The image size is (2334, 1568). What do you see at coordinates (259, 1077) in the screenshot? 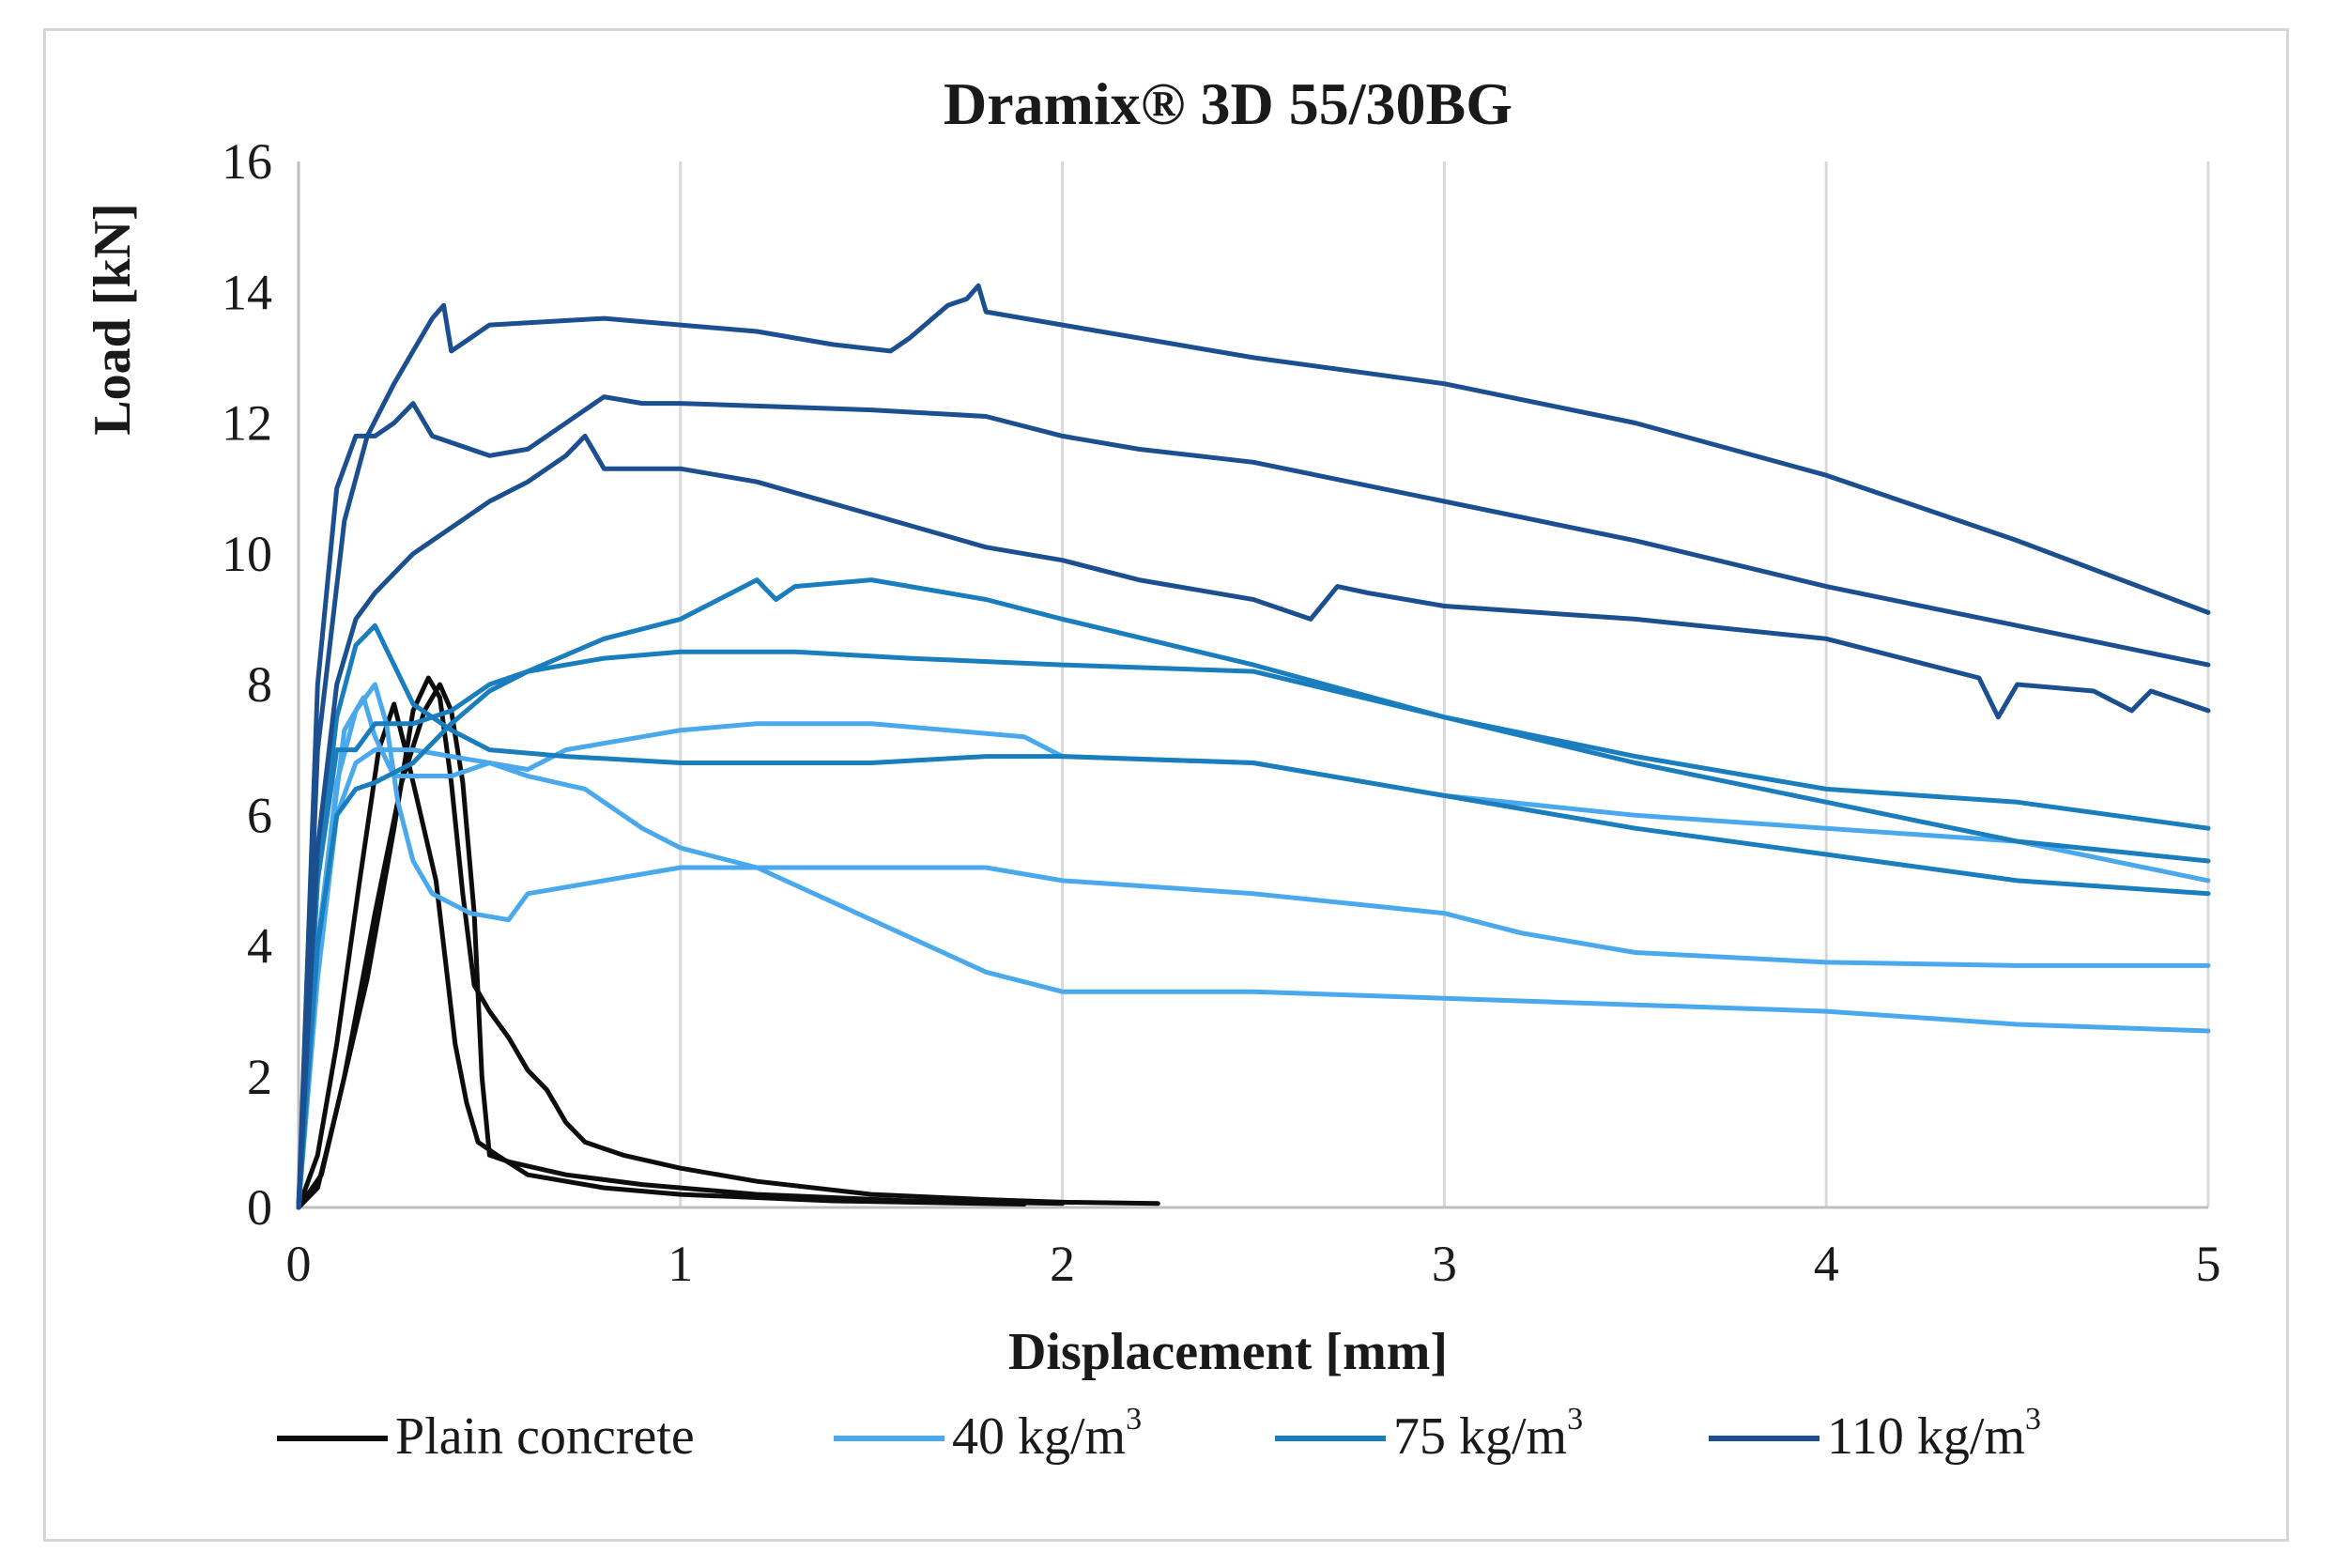
I see `y-tick-label: 2` at bounding box center [259, 1077].